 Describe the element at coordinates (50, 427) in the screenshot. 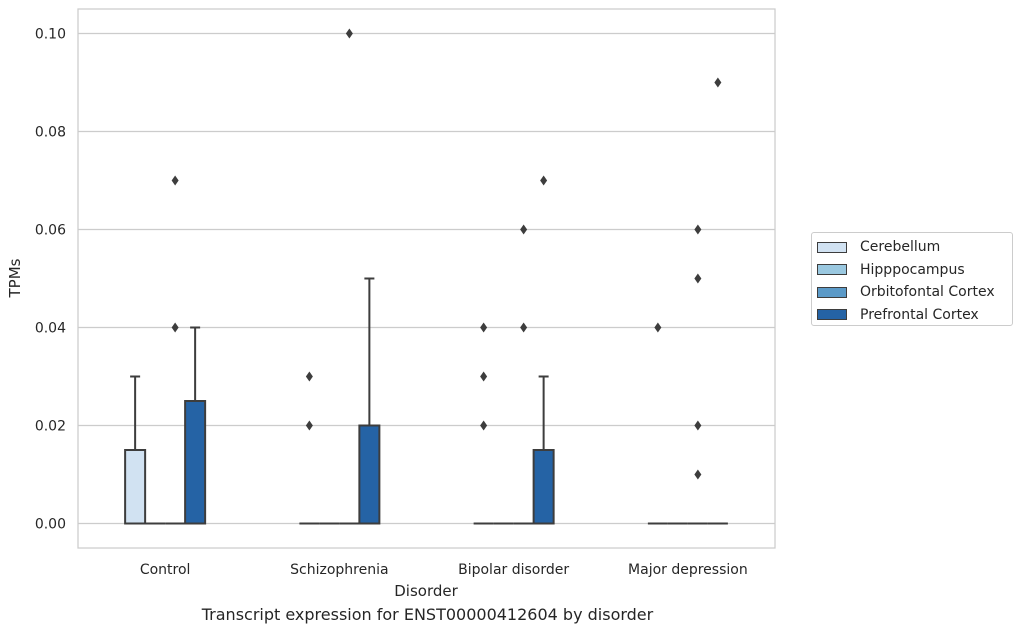

I see `y-tick-label: 0.02` at that location.